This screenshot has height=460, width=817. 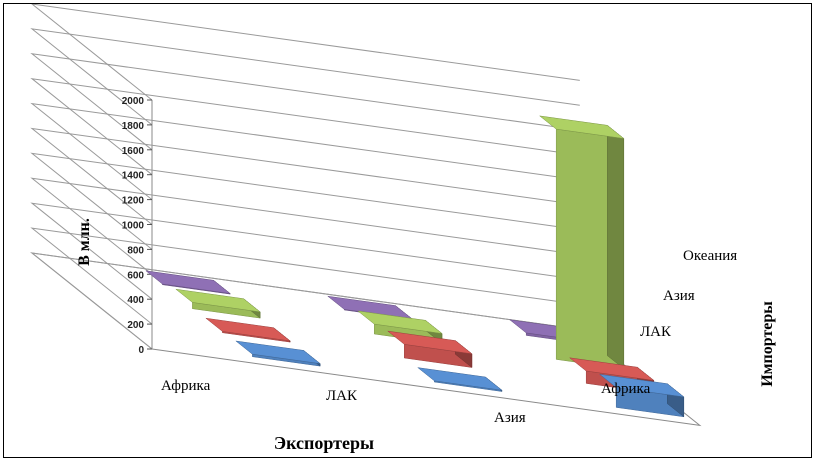 What do you see at coordinates (510, 418) in the screenshot?
I see `x-category-label: Азия` at bounding box center [510, 418].